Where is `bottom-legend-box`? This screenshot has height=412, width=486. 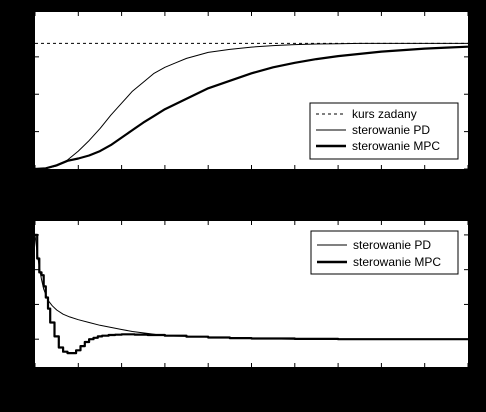 bottom-legend-box is located at coordinates (384, 252).